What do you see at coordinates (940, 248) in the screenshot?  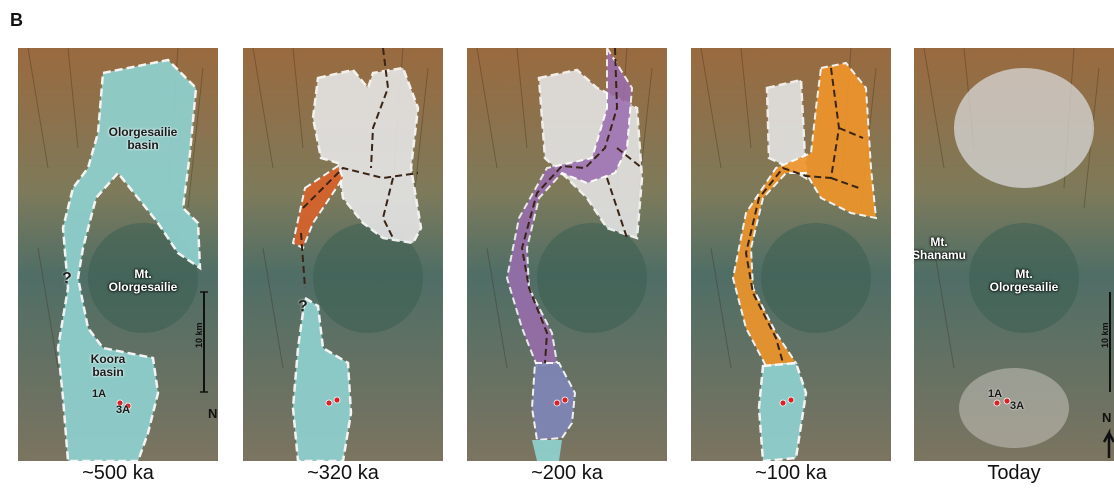 I see `label-mt-shanamu: Mt. Shanamu` at bounding box center [940, 248].